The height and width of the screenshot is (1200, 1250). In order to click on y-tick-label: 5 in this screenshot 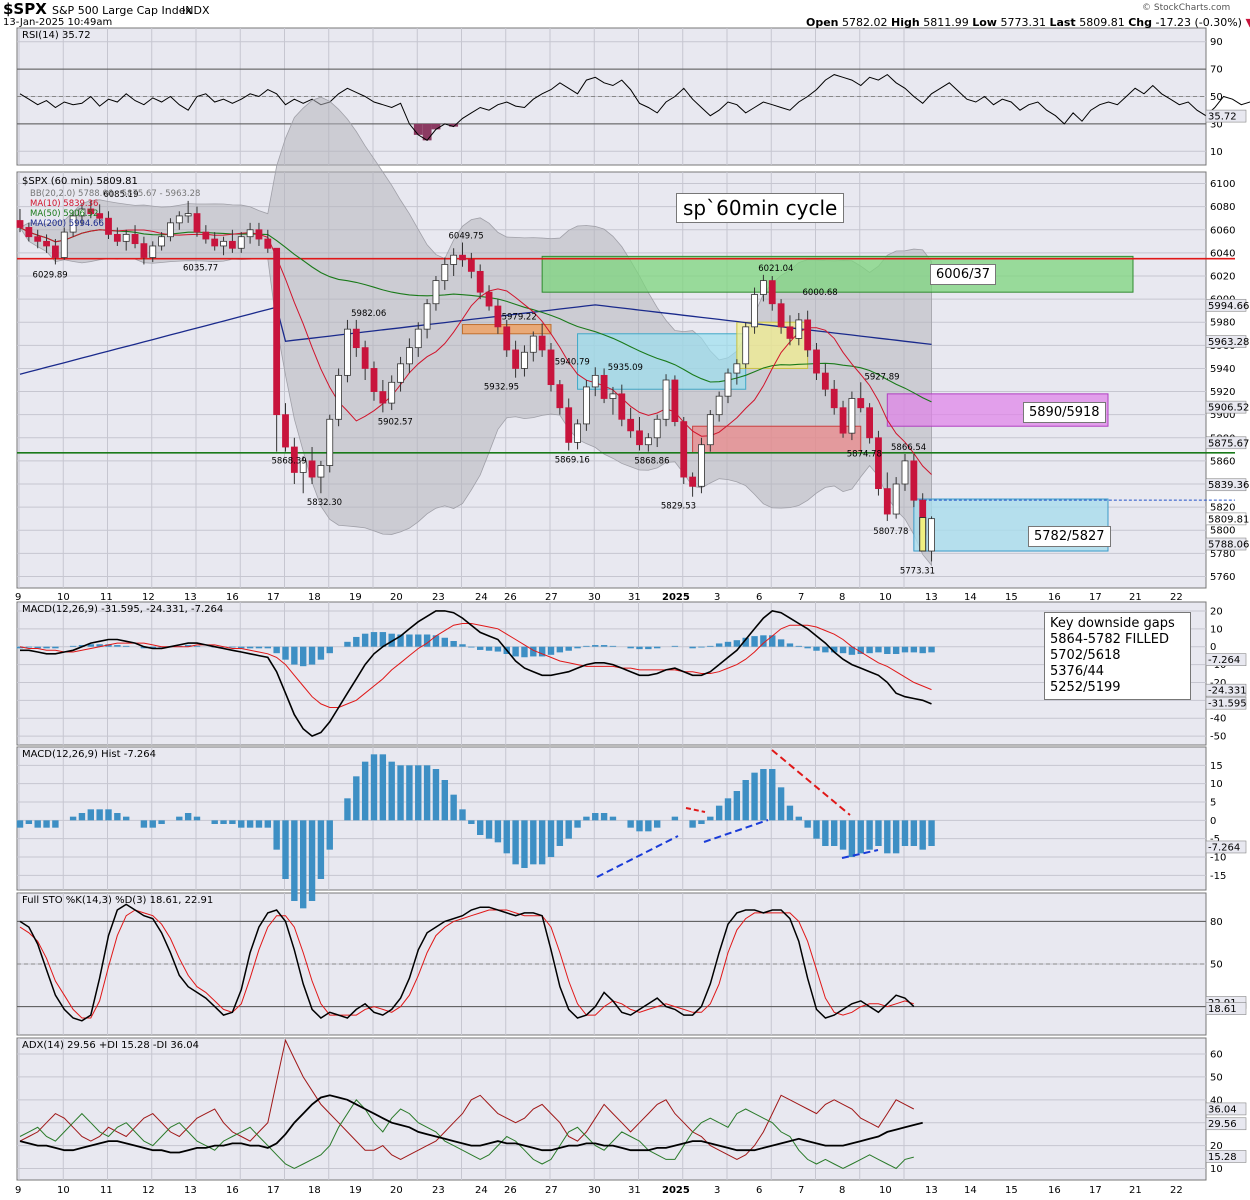, I will do `click(1213, 803)`.